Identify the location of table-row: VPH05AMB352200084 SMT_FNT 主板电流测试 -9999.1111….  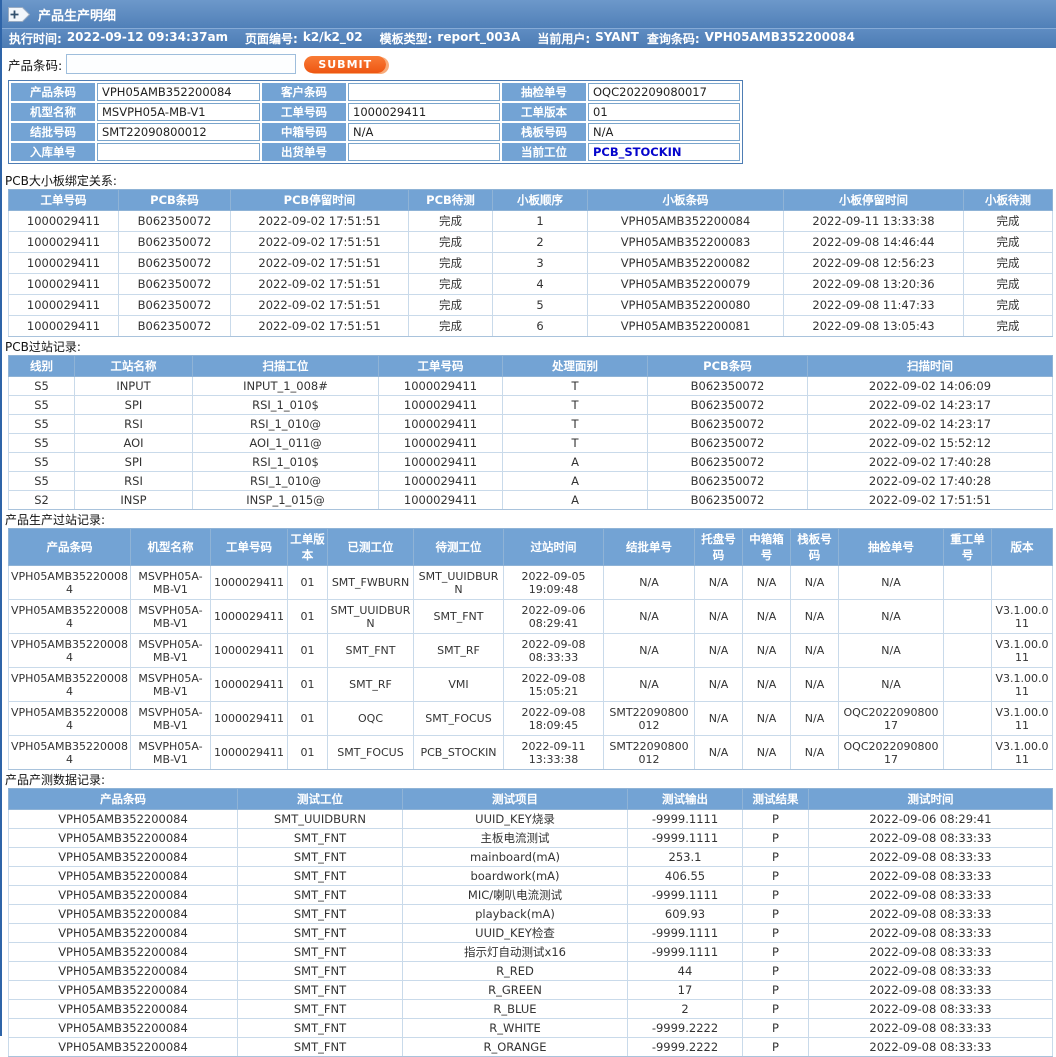
(530, 838).